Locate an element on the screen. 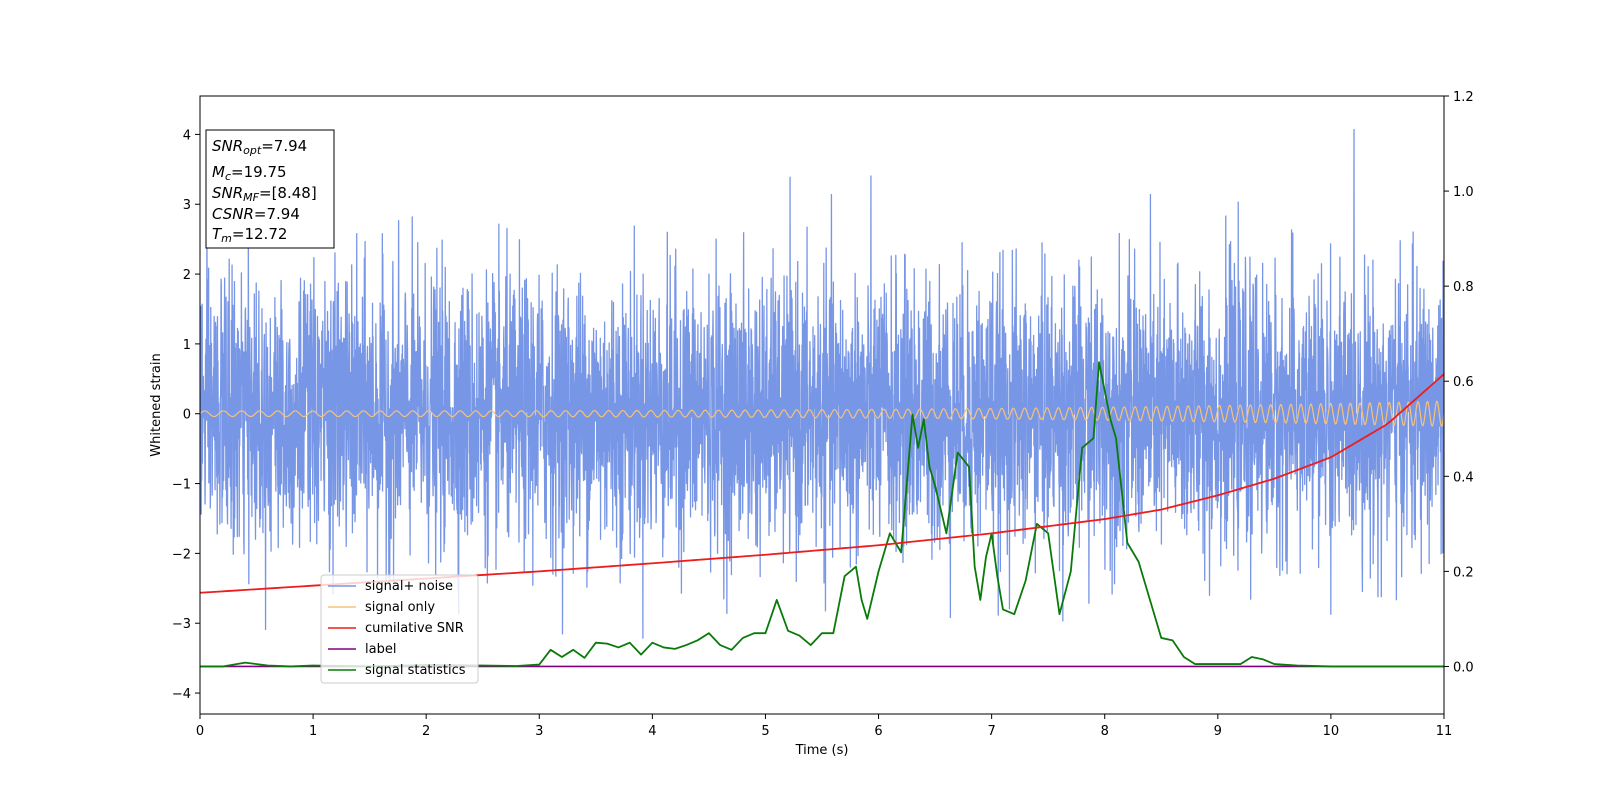 Image resolution: width=1600 pixels, height=800 pixels. y-right-tick-label: 0.6 is located at coordinates (1463, 382).